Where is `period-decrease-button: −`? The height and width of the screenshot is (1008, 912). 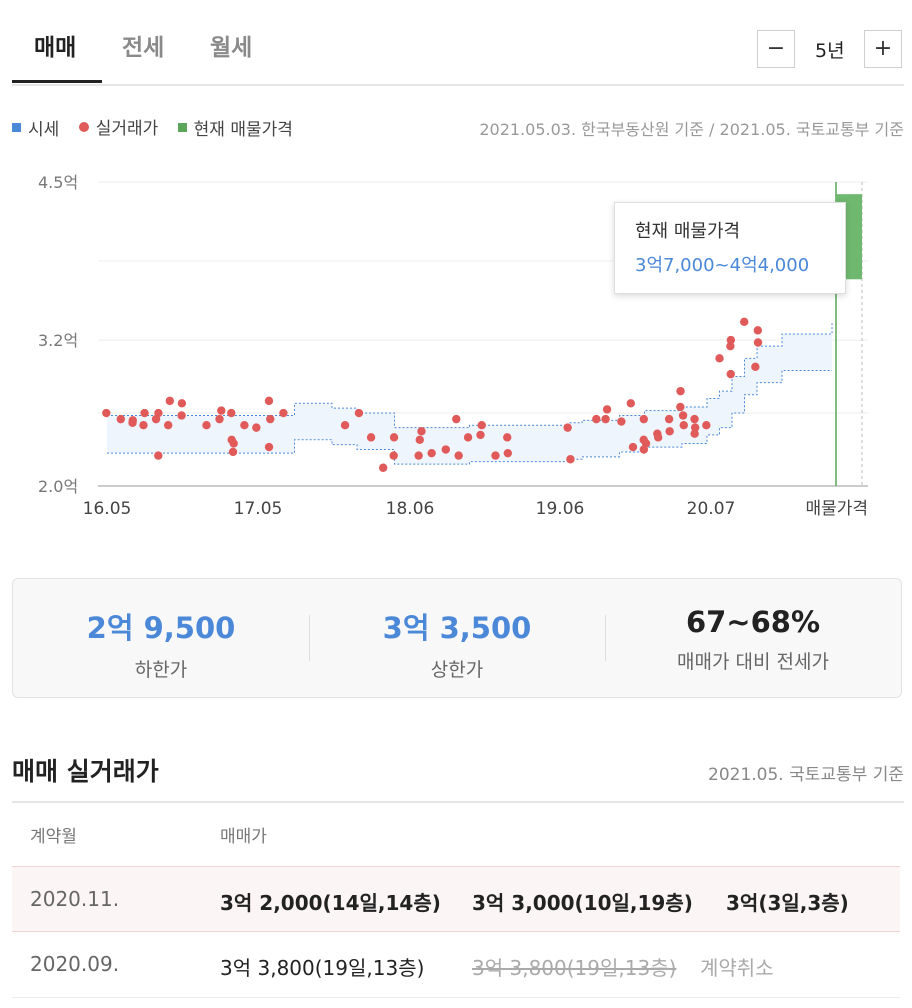 period-decrease-button: − is located at coordinates (776, 49).